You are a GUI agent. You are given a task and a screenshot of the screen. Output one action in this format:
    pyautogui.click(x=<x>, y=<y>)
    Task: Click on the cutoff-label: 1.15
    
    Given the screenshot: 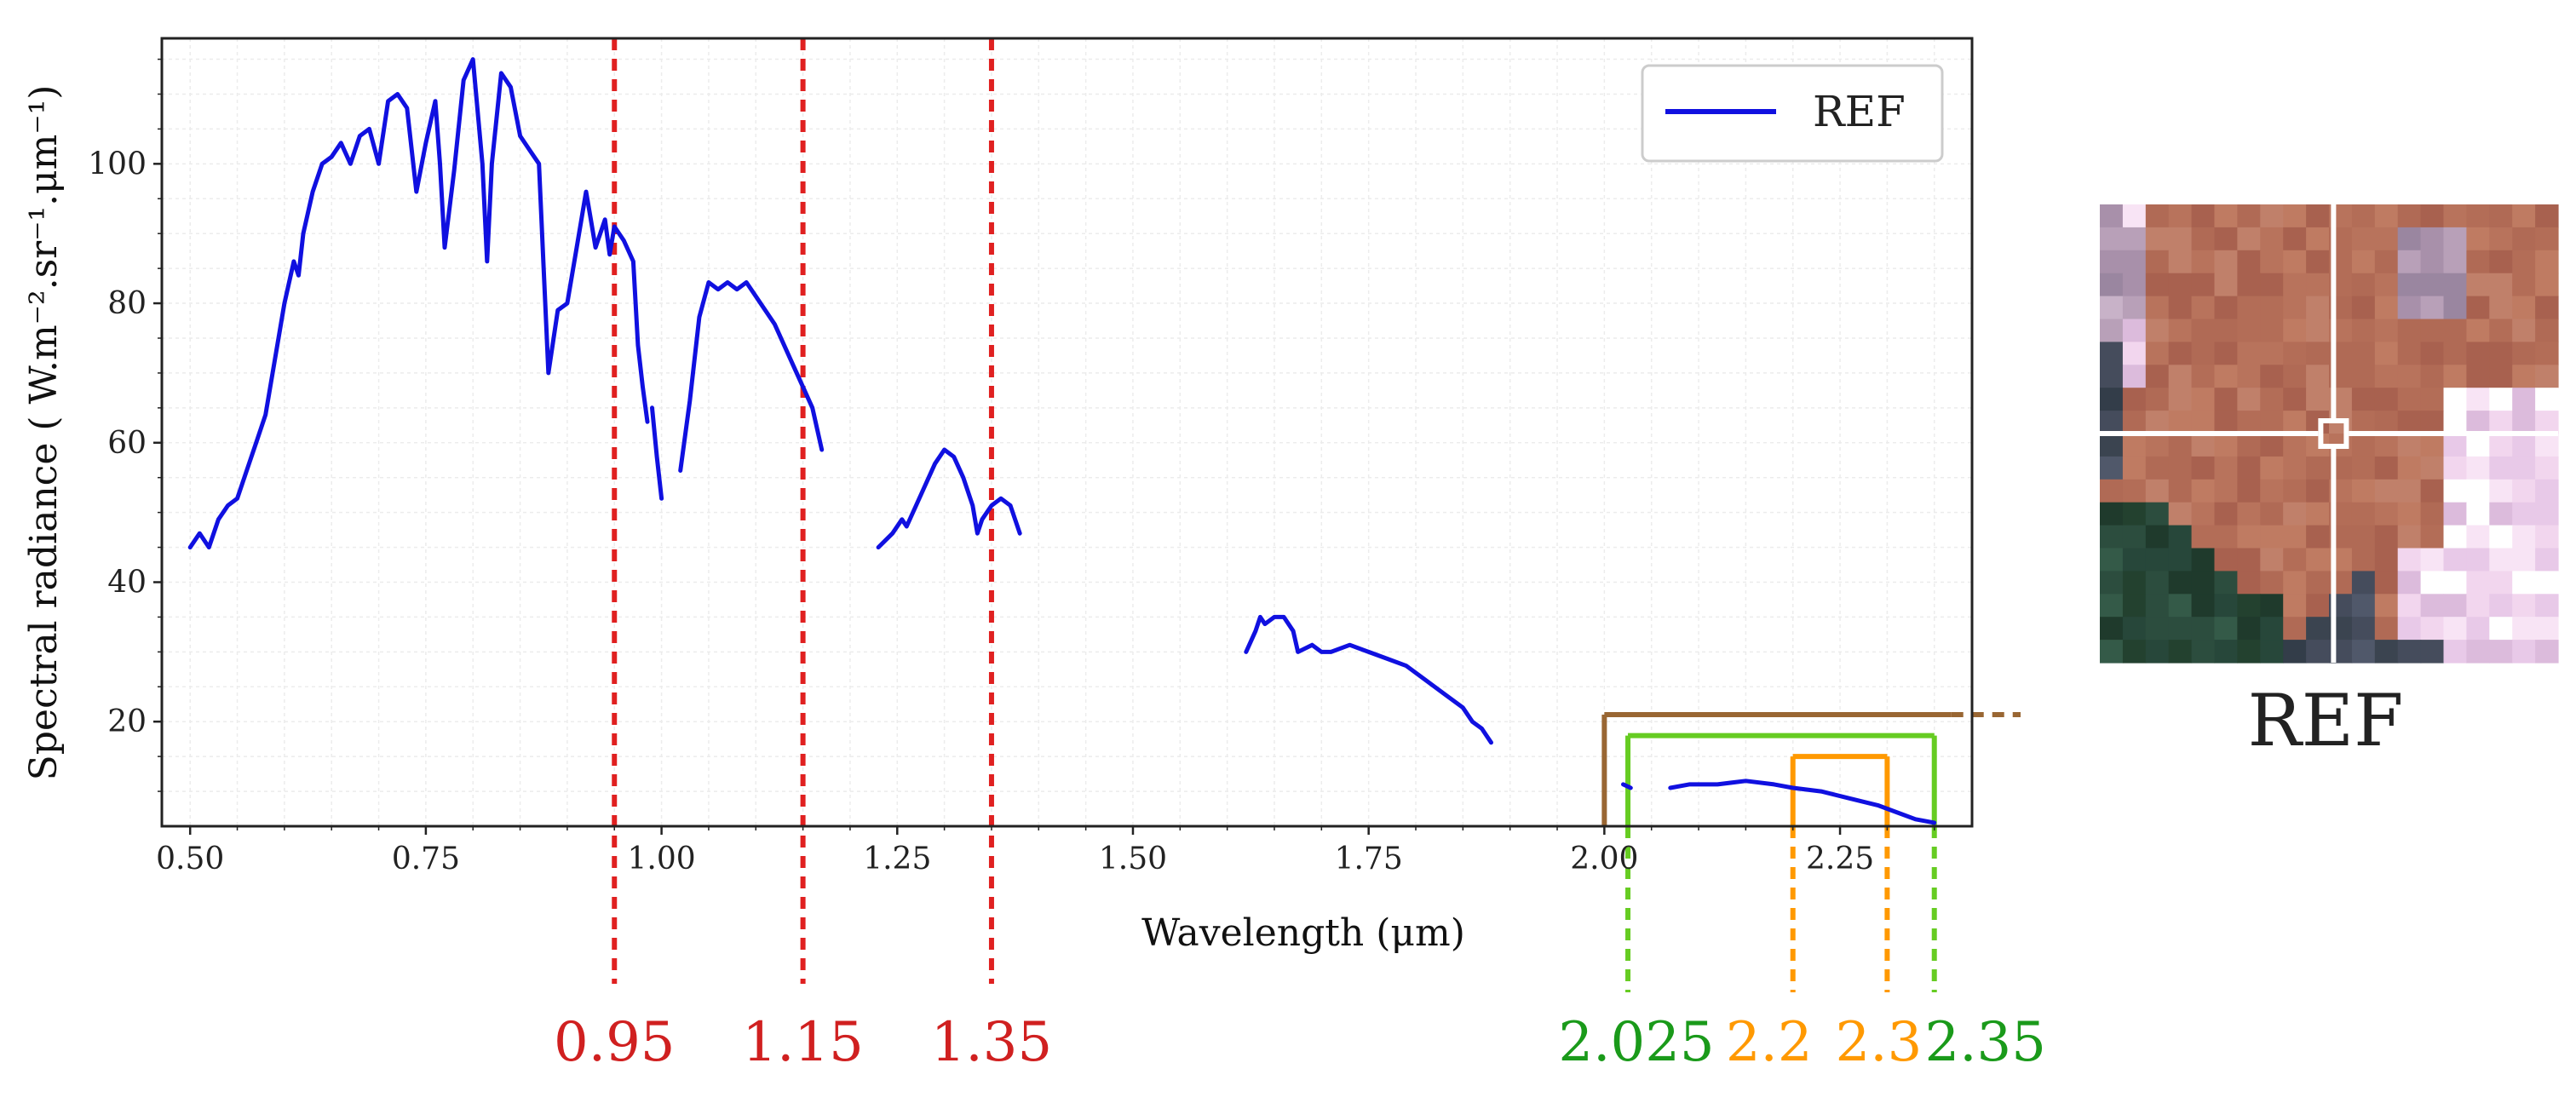 What is the action you would take?
    pyautogui.click(x=803, y=1042)
    